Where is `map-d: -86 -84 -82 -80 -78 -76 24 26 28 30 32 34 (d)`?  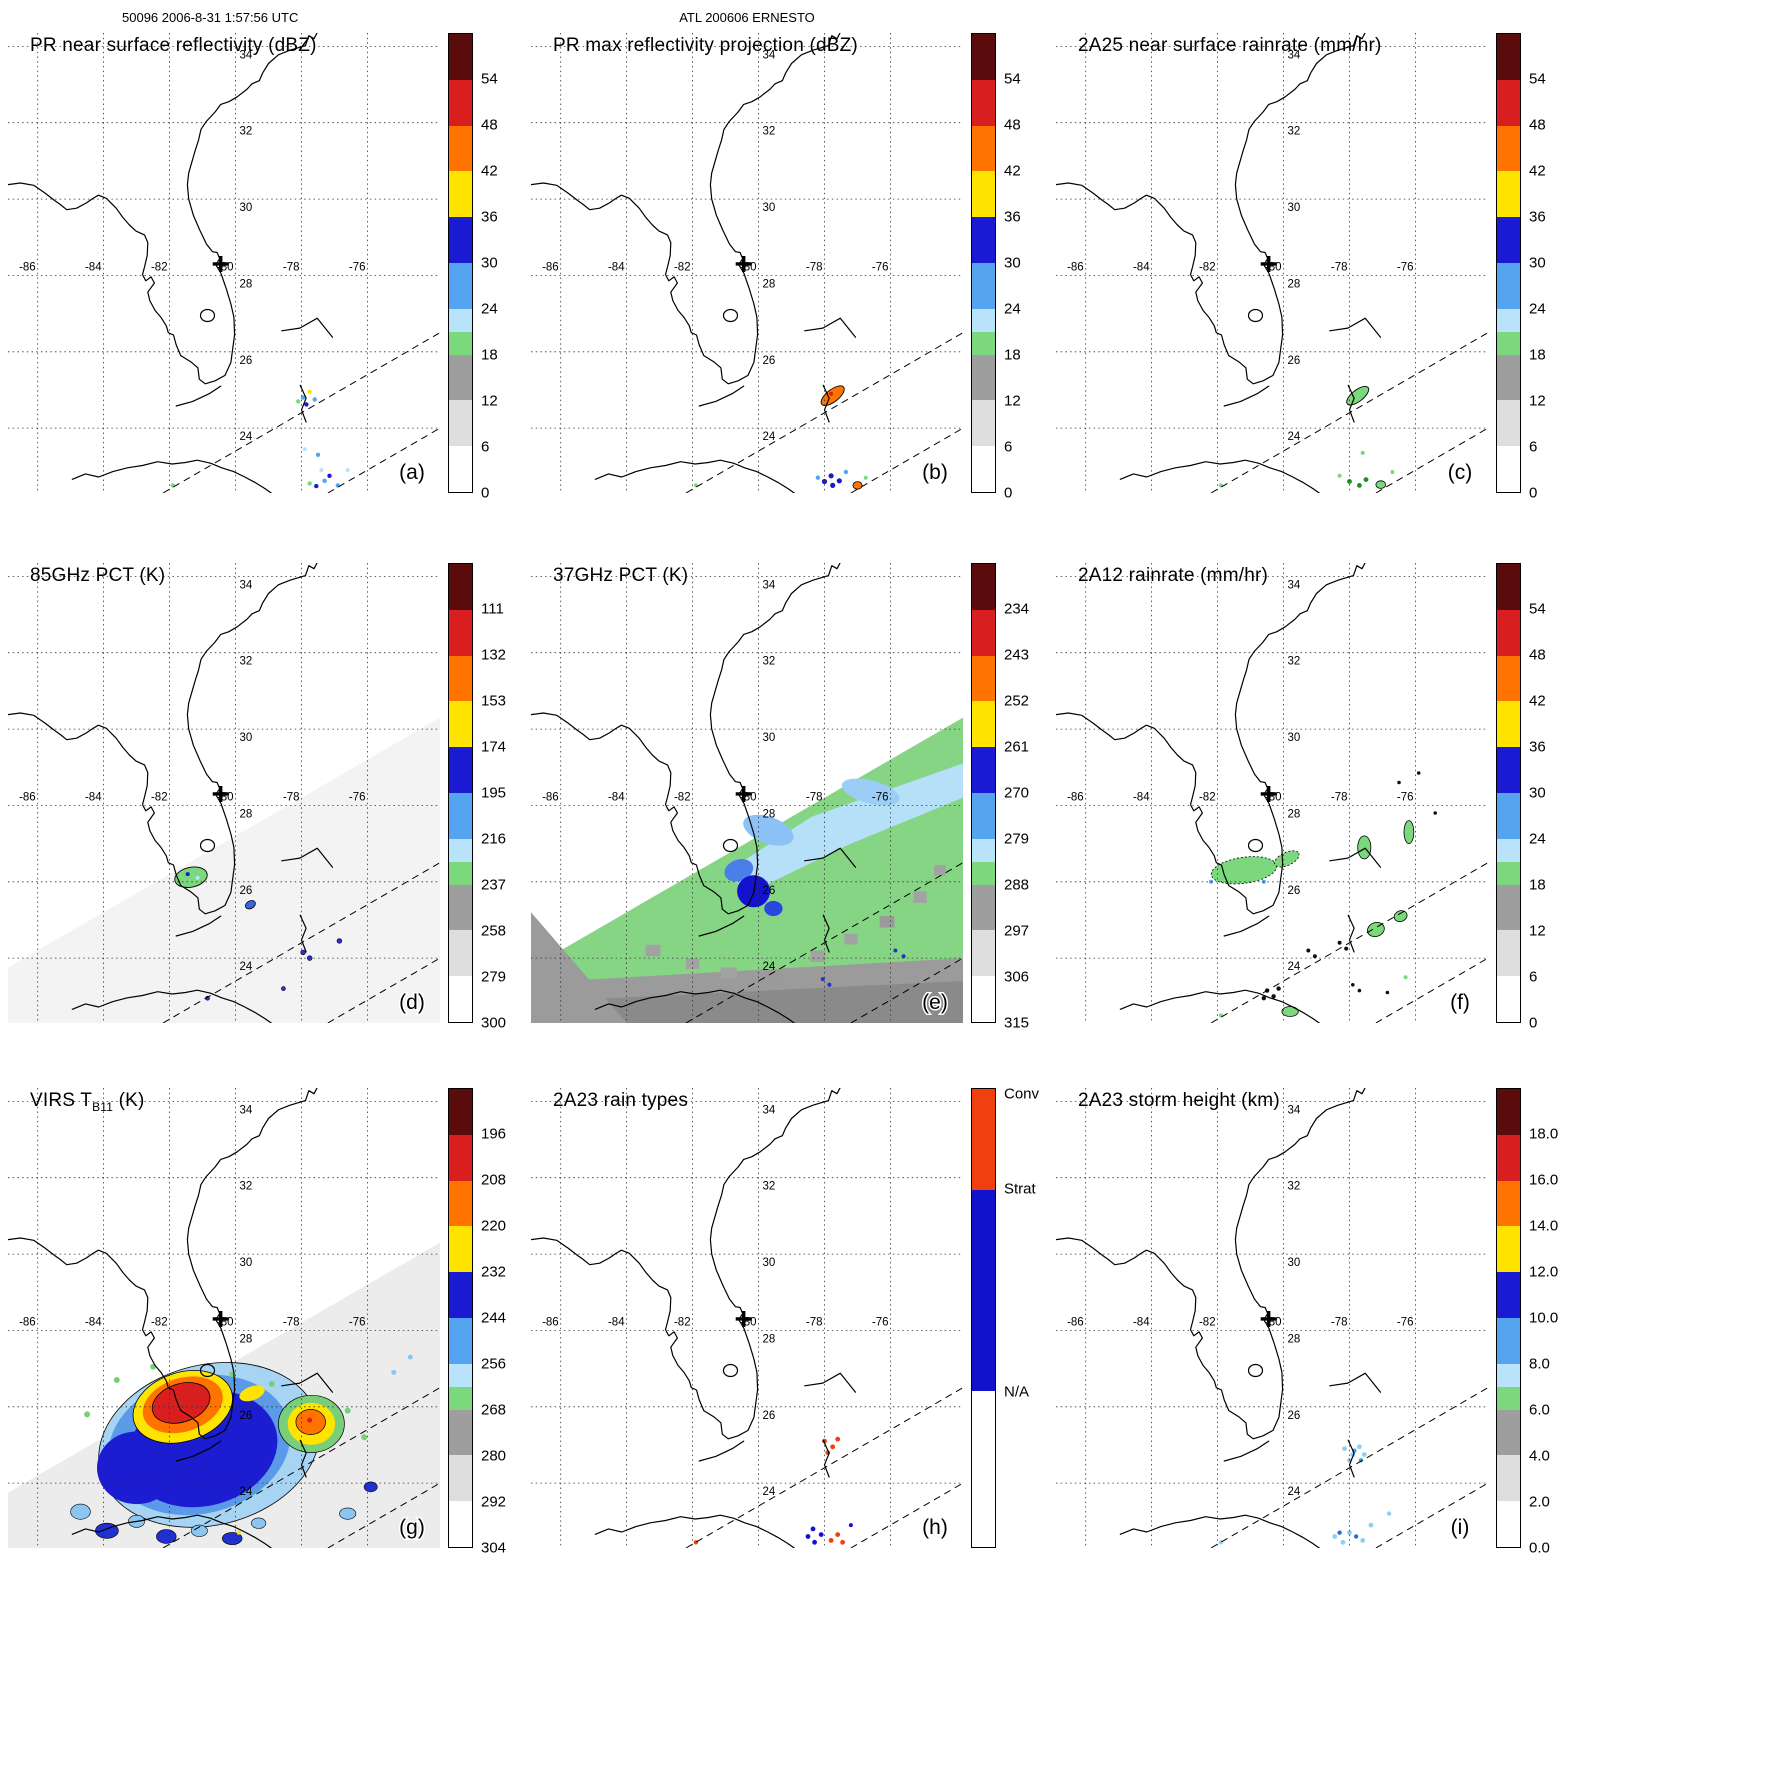
map-d: -86 -84 -82 -80 -78 -76 24 26 28 30 32 34 (d) is located at coordinates (224, 793).